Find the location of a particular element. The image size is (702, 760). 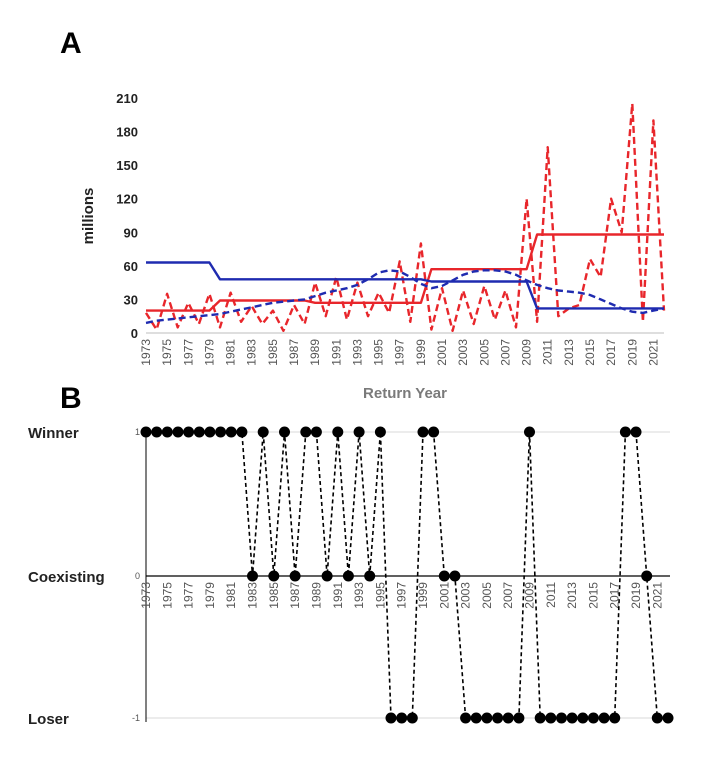

chart-a-x-tick-label: 1987 is located at coordinates (294, 352).